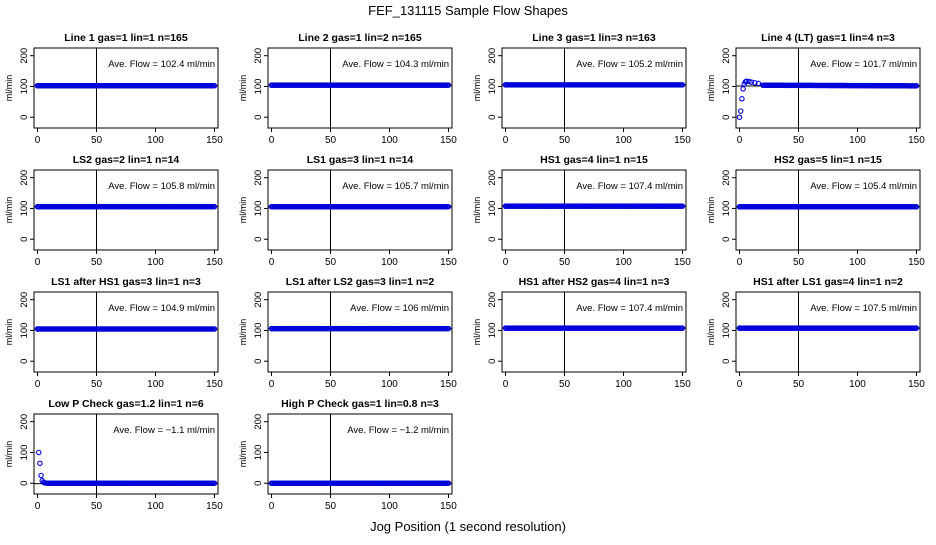 The width and height of the screenshot is (936, 545). What do you see at coordinates (161, 64) in the screenshot?
I see `ave-flow-annotation: Ave. Flow = 102.4 ml/min` at bounding box center [161, 64].